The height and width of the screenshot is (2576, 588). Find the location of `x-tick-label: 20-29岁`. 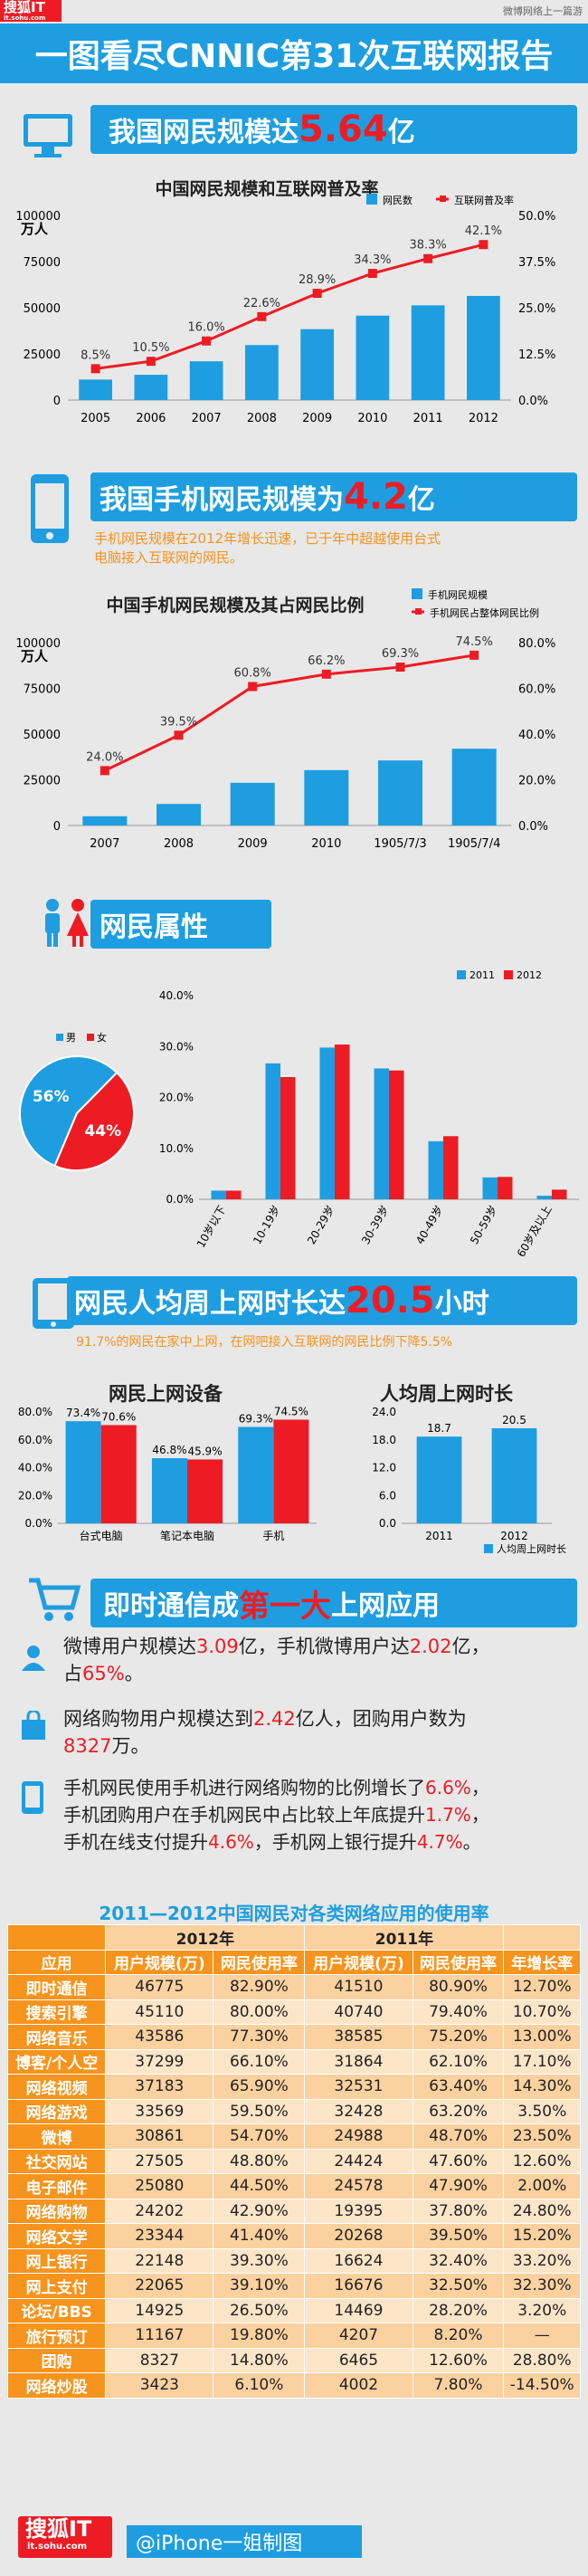

x-tick-label: 20-29岁 is located at coordinates (320, 1225).